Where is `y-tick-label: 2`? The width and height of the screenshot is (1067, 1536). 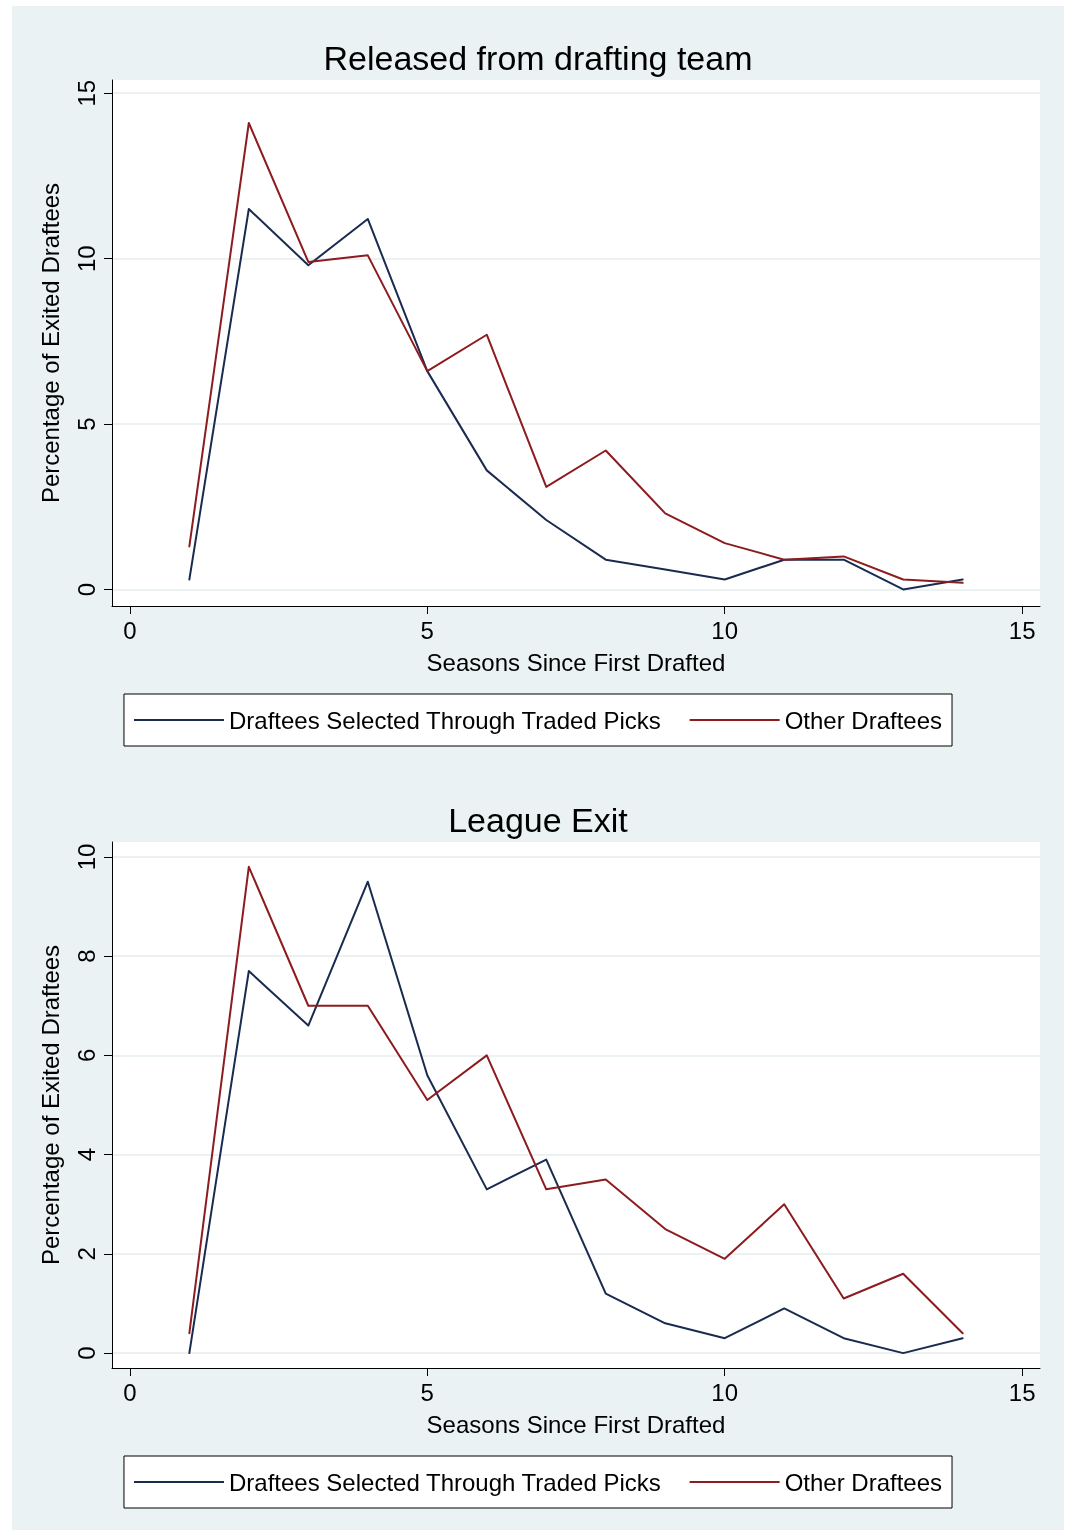 y-tick-label: 2 is located at coordinates (86, 1254).